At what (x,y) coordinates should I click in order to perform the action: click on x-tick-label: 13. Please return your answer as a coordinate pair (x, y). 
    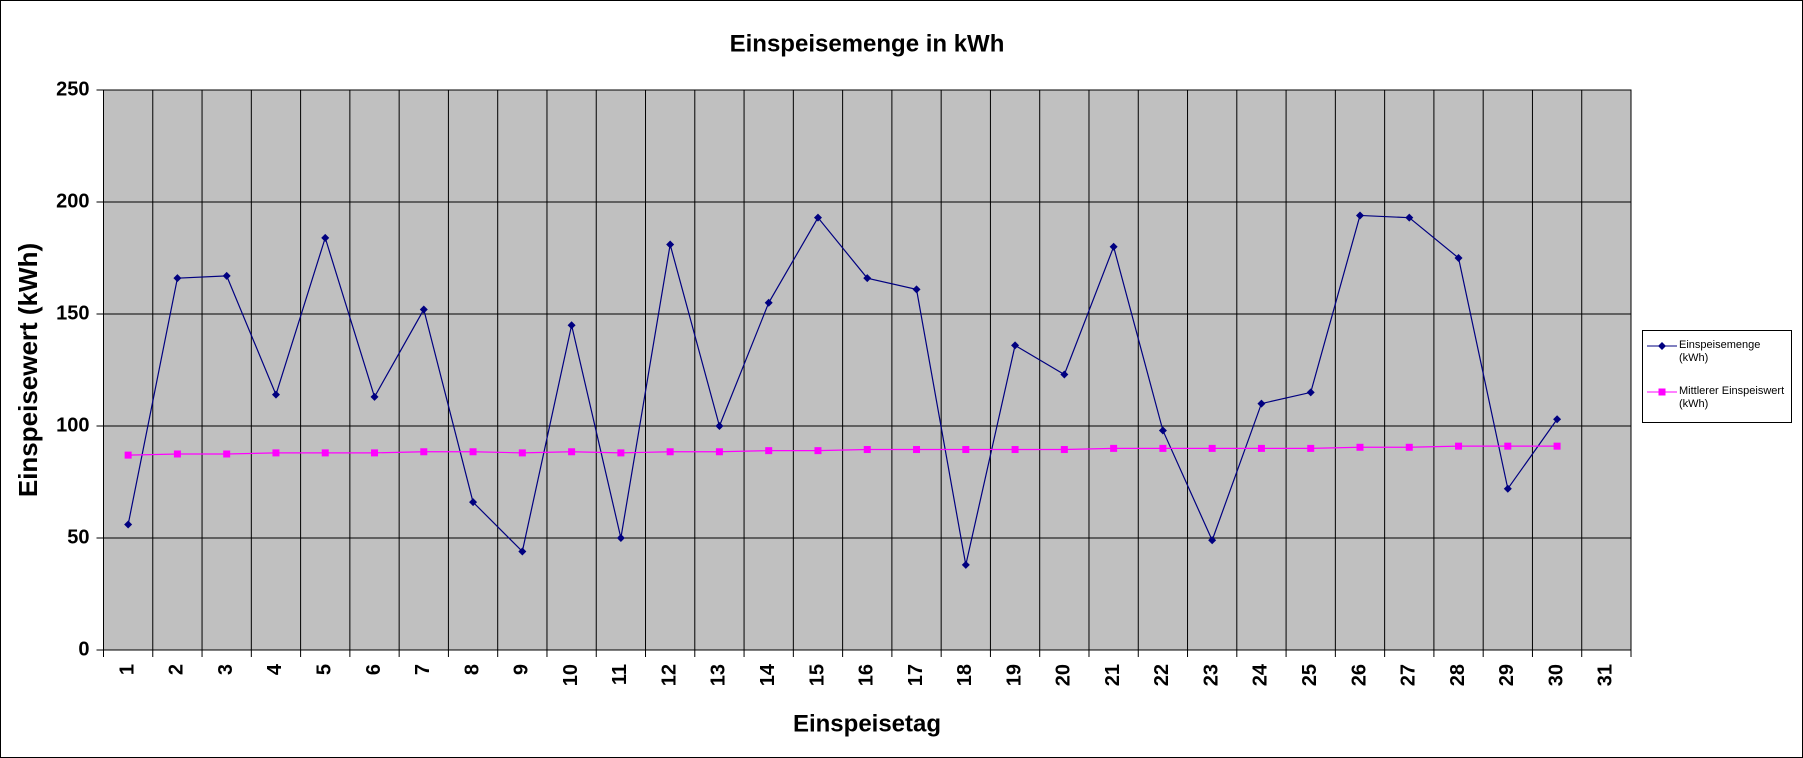
    Looking at the image, I should click on (719, 675).